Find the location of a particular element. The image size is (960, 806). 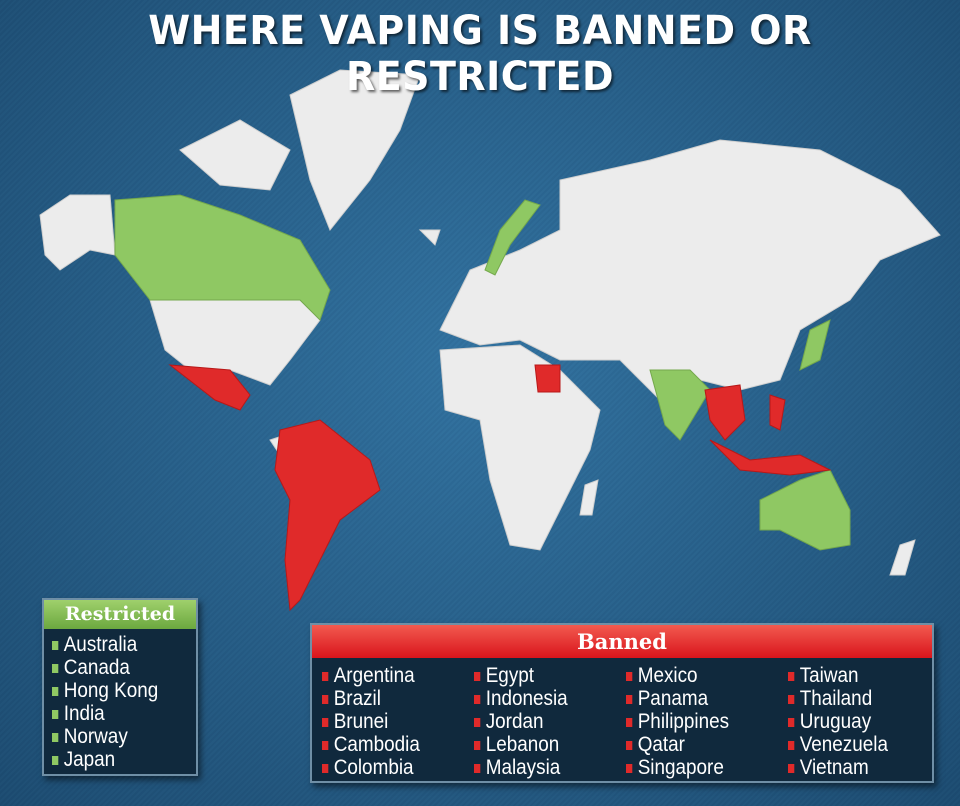

country-name: Japan is located at coordinates (89, 759).